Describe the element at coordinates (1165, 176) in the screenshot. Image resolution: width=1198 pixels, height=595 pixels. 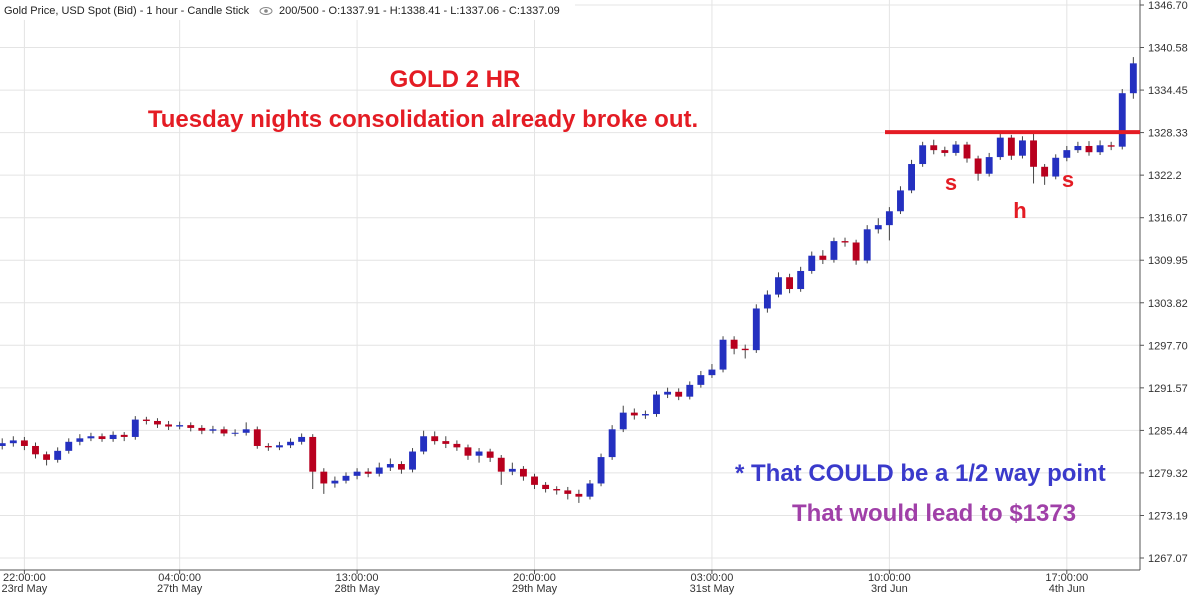
I see `y-tick-label: 1322.2` at that location.